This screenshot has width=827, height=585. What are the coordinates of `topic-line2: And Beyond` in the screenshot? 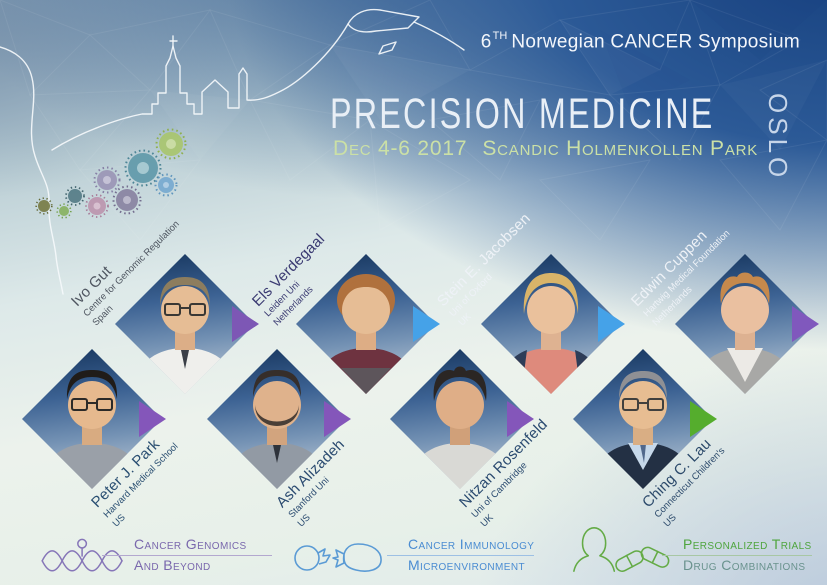 It's located at (172, 565).